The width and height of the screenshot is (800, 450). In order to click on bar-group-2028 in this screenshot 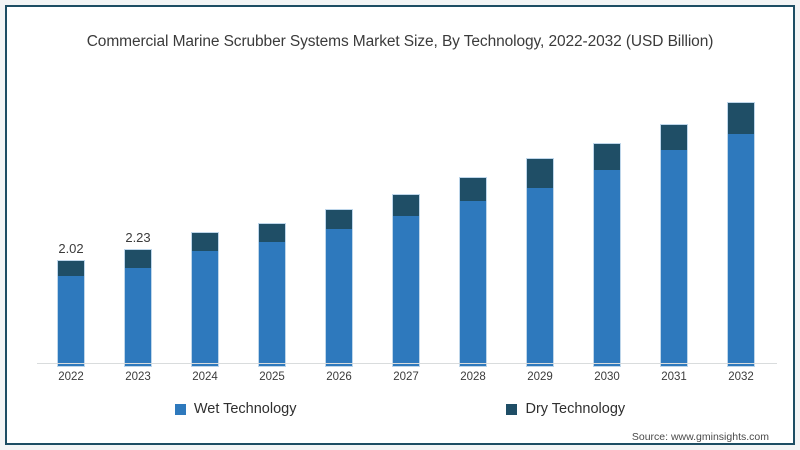, I will do `click(473, 271)`.